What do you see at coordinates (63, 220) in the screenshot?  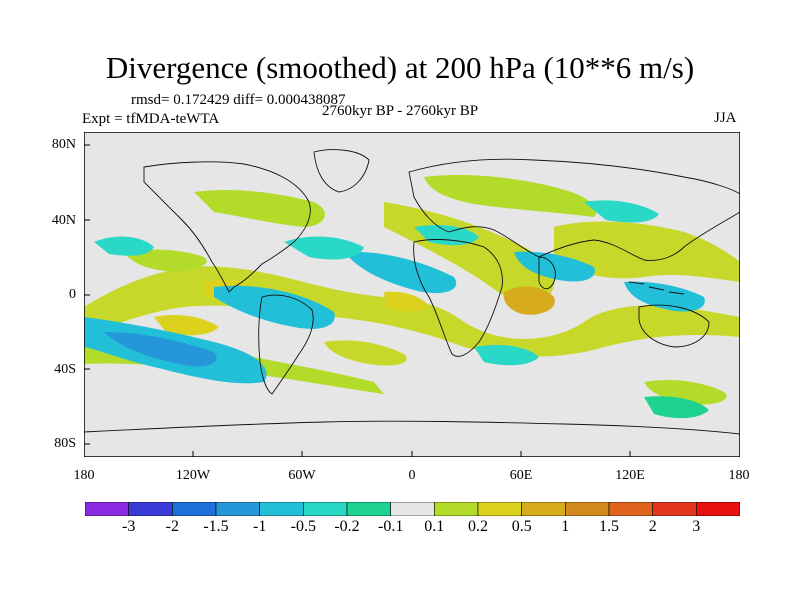 I see `lat-label-40n: 40N` at bounding box center [63, 220].